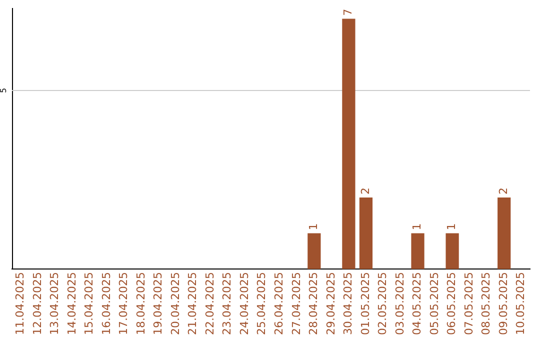 This screenshot has height=340, width=540. I want to click on ref-line-label: 5, so click(4, 91).